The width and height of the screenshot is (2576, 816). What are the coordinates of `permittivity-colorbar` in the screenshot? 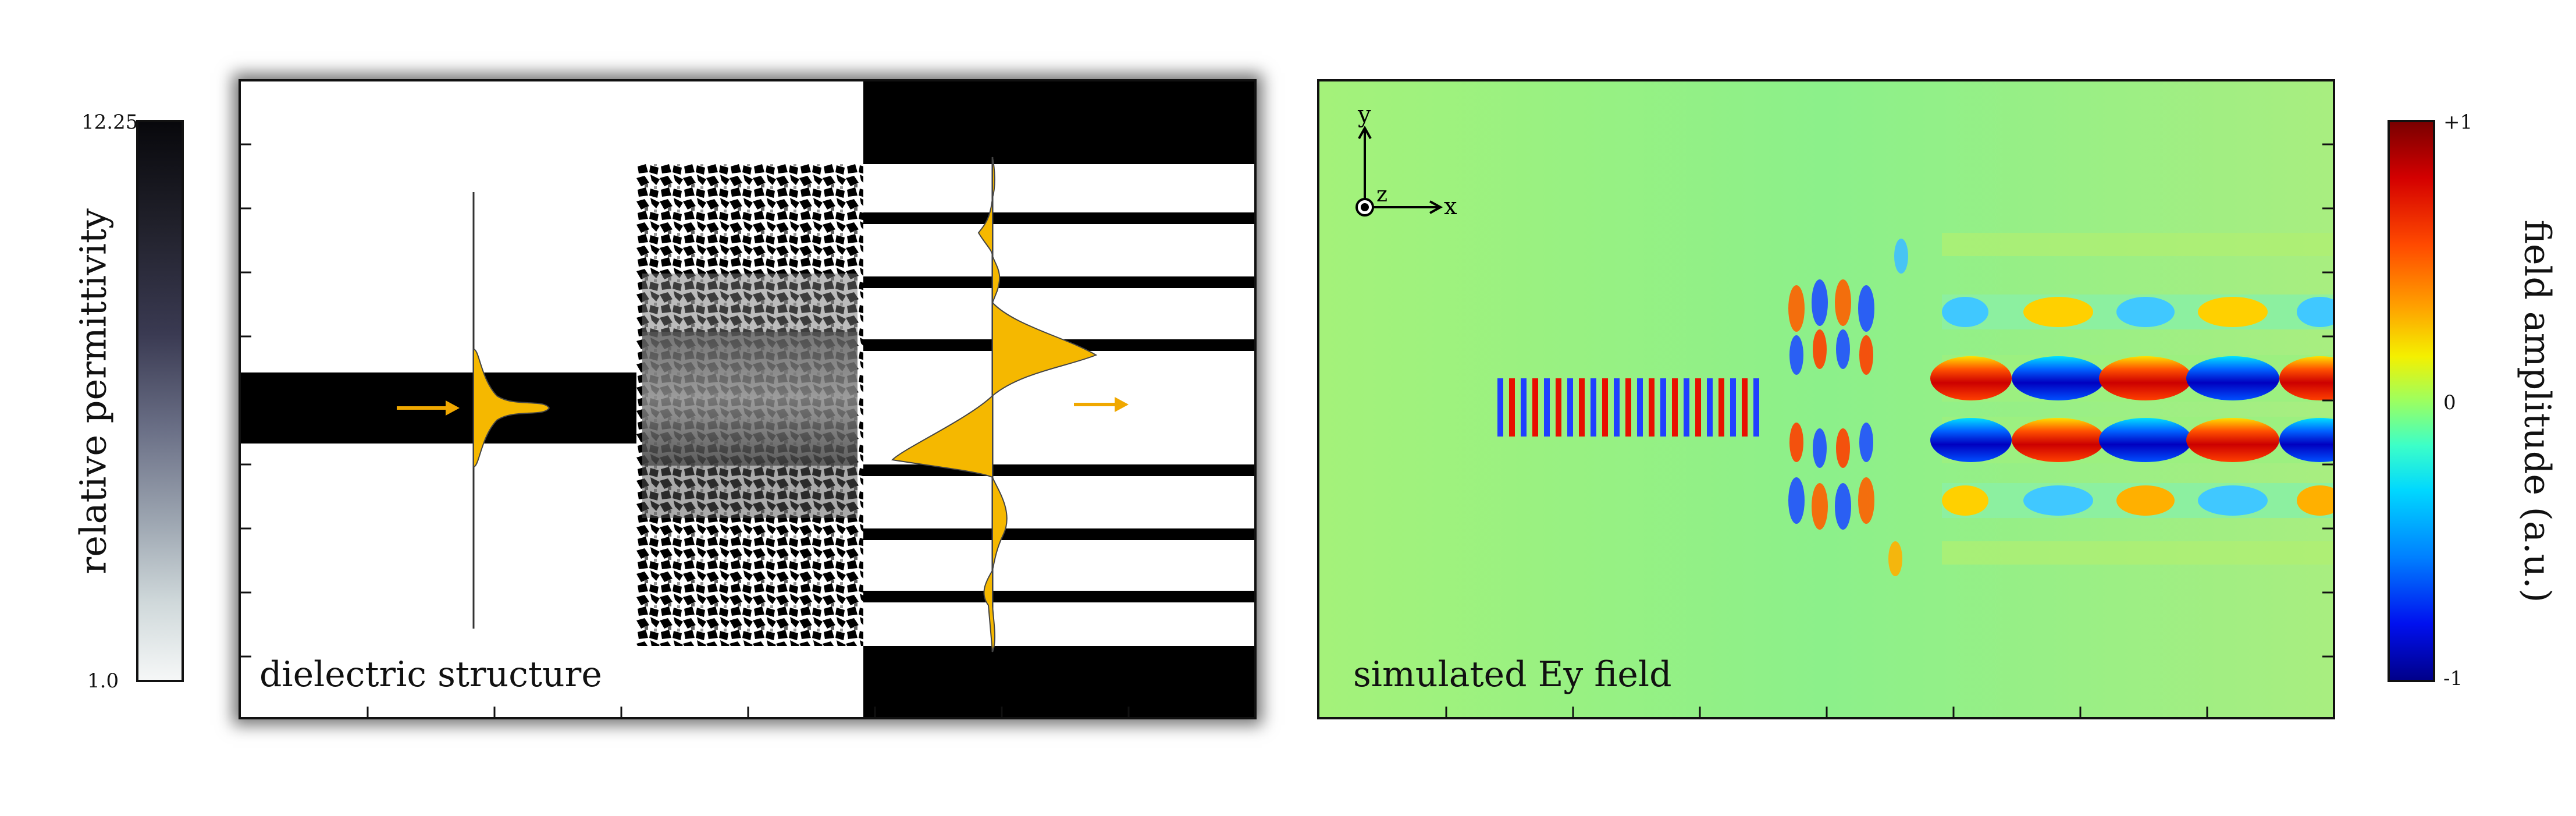 It's located at (160, 401).